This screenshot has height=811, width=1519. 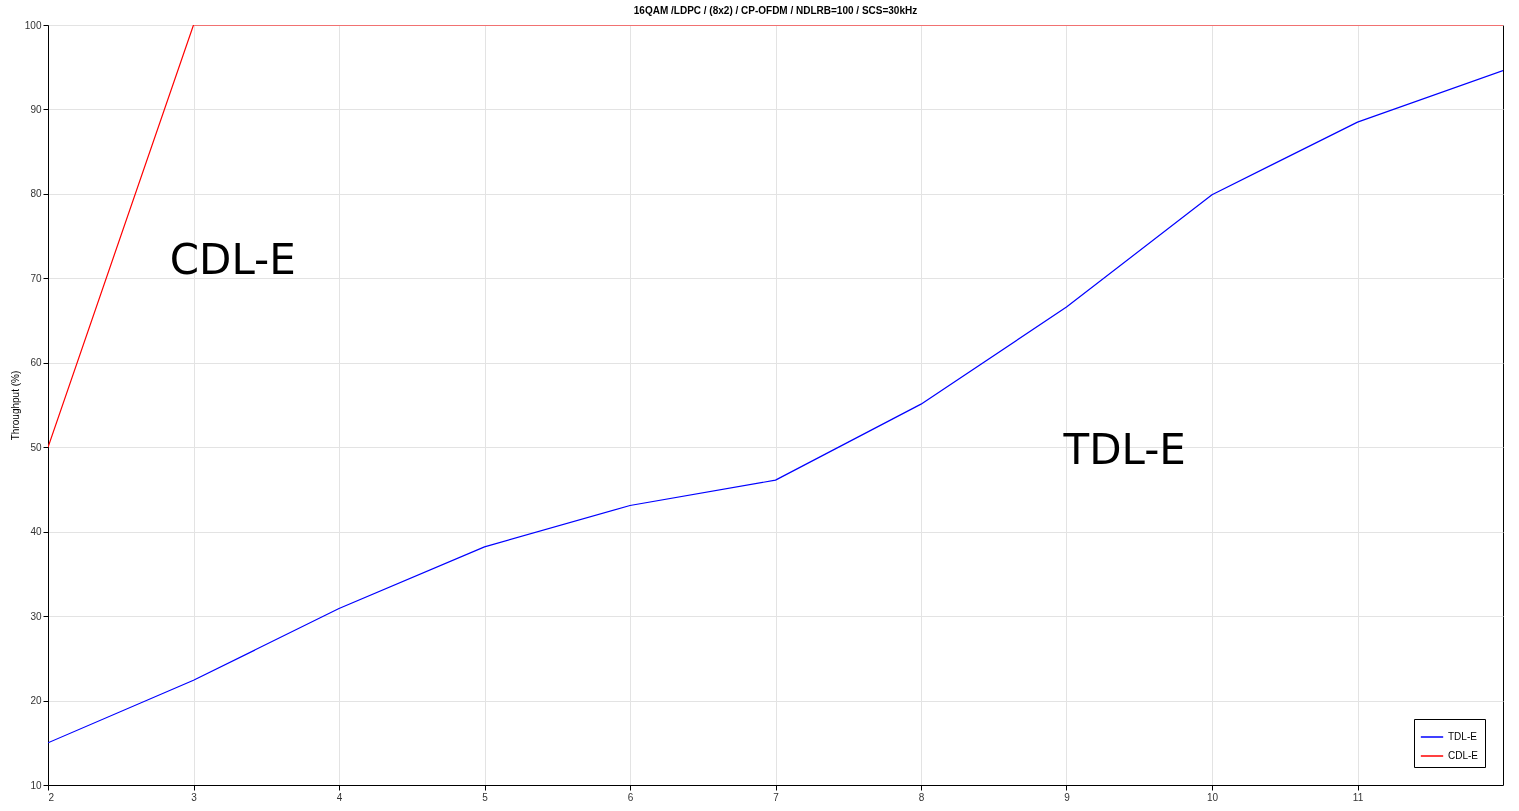 I want to click on x-tick-label: 5, so click(x=485, y=797).